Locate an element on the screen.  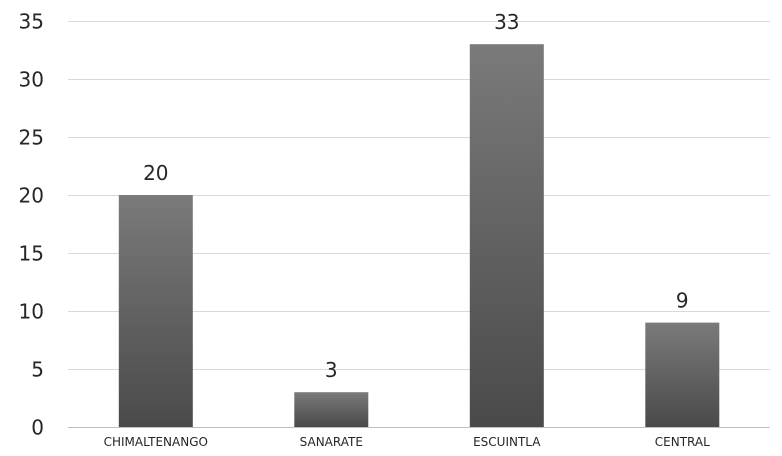
y-tick-label: 35 is located at coordinates (31, 22).